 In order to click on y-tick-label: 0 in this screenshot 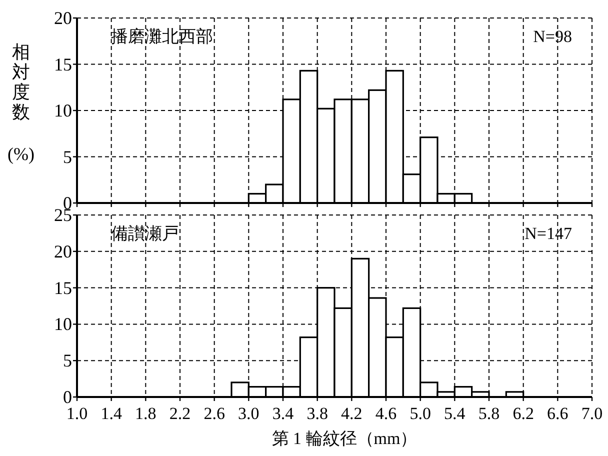, I will do `click(67, 397)`.